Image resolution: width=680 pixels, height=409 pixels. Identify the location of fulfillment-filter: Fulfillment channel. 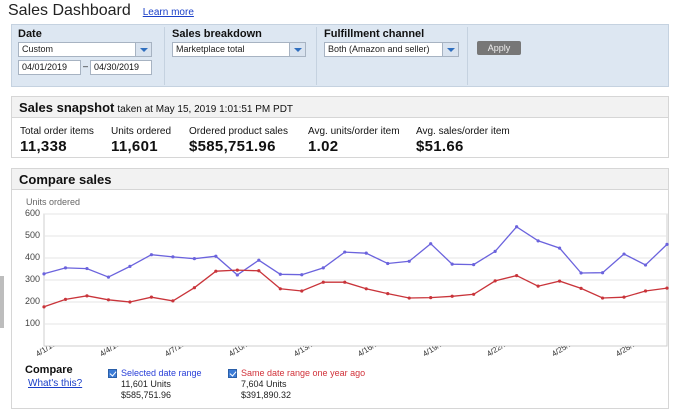
(374, 35).